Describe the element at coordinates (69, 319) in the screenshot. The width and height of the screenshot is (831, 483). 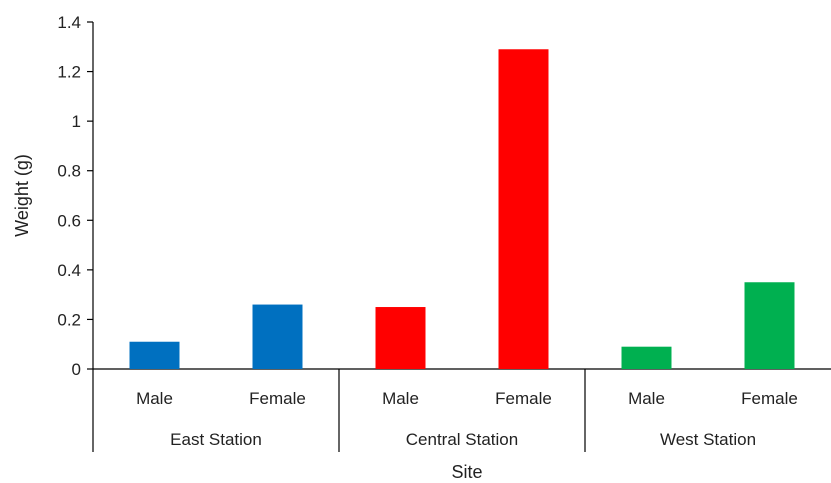
I see `y-tick-label: 0.2` at that location.